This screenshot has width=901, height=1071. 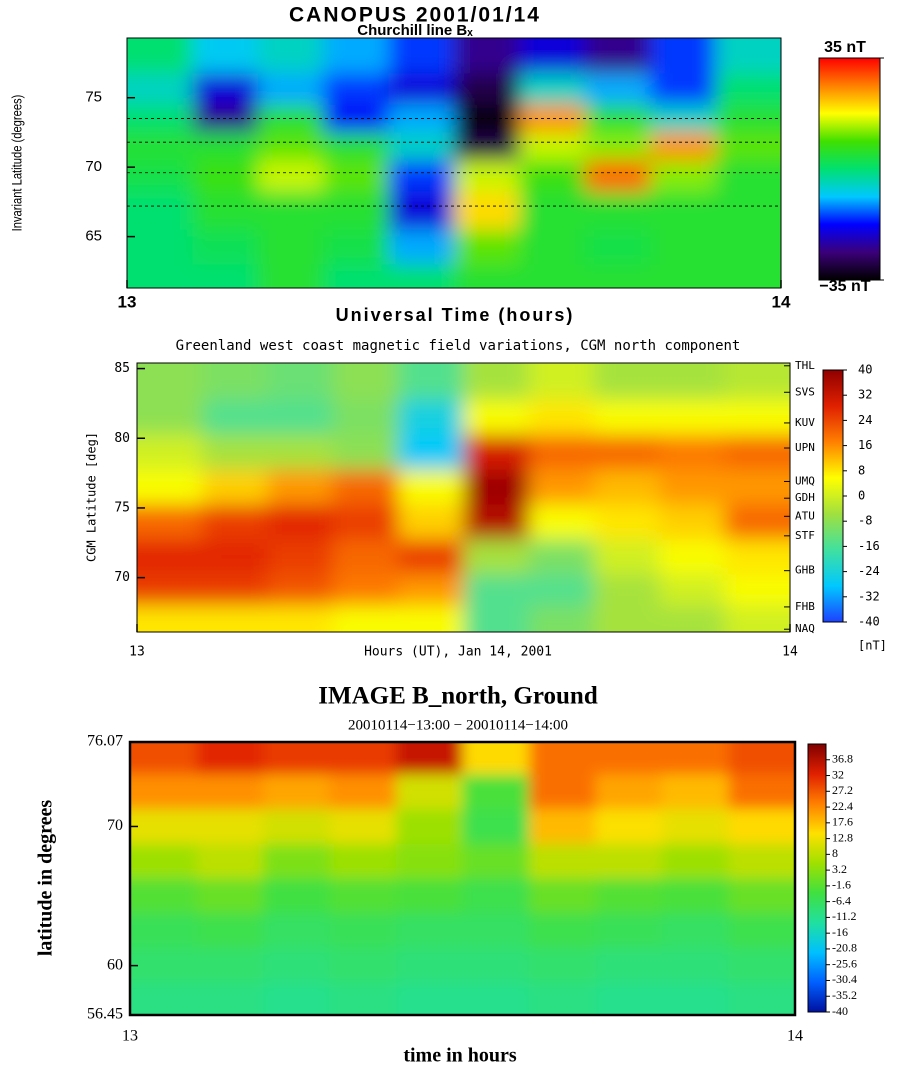 I want to click on colorbar-tick-label: -40, so click(x=869, y=622).